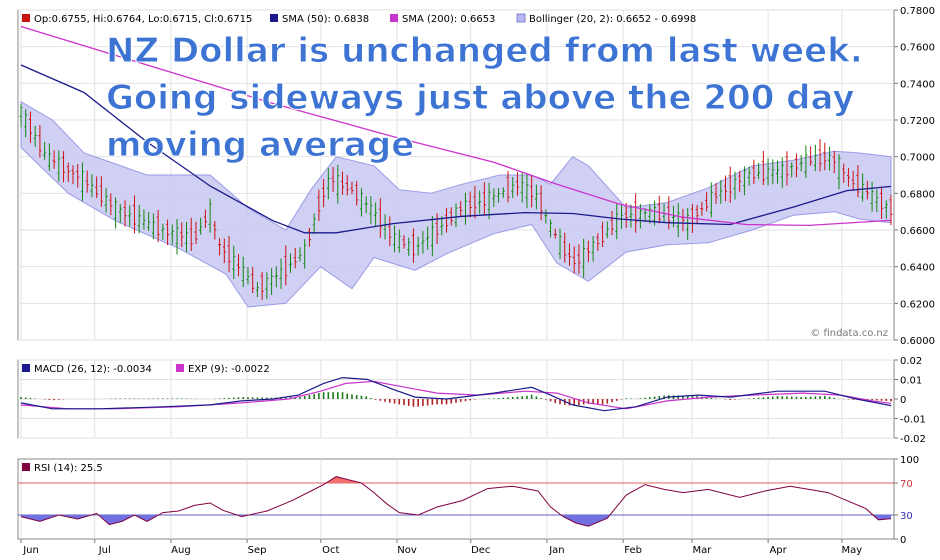  Describe the element at coordinates (778, 550) in the screenshot. I see `x-tick-label: Apr` at that location.